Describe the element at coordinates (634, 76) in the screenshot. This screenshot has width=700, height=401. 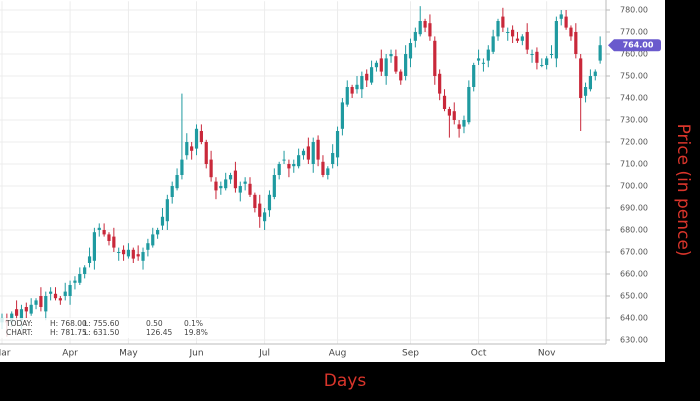
I see `y-tick-label: 750.00` at that location.